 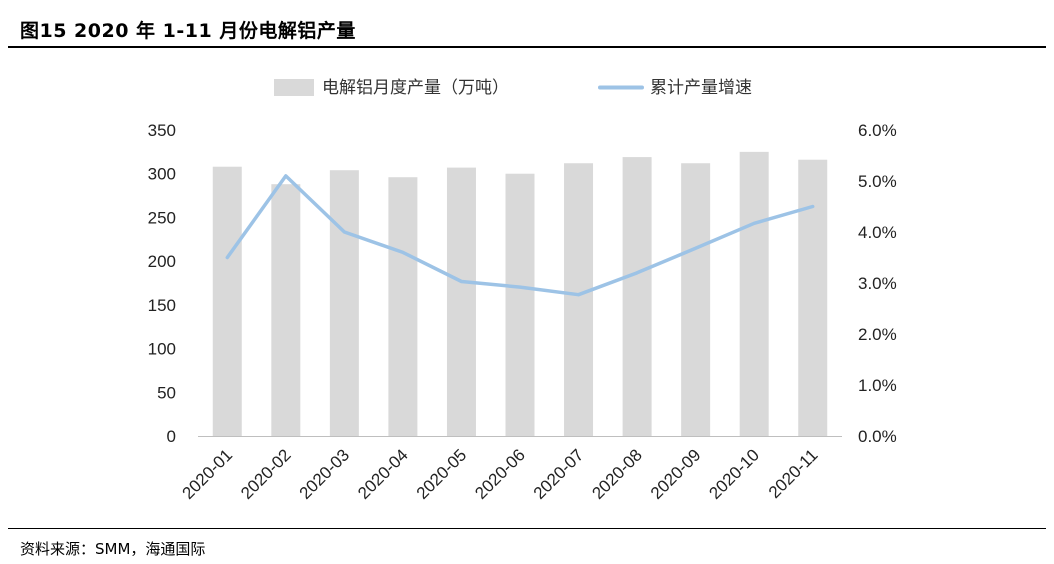 I want to click on source-note: 资料来源：SMM，海通国际, so click(x=113, y=549).